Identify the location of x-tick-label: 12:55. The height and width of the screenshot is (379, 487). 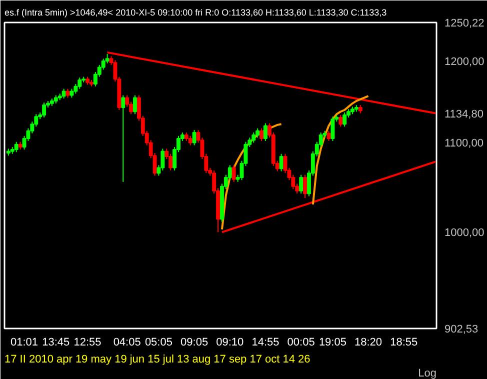
(88, 342).